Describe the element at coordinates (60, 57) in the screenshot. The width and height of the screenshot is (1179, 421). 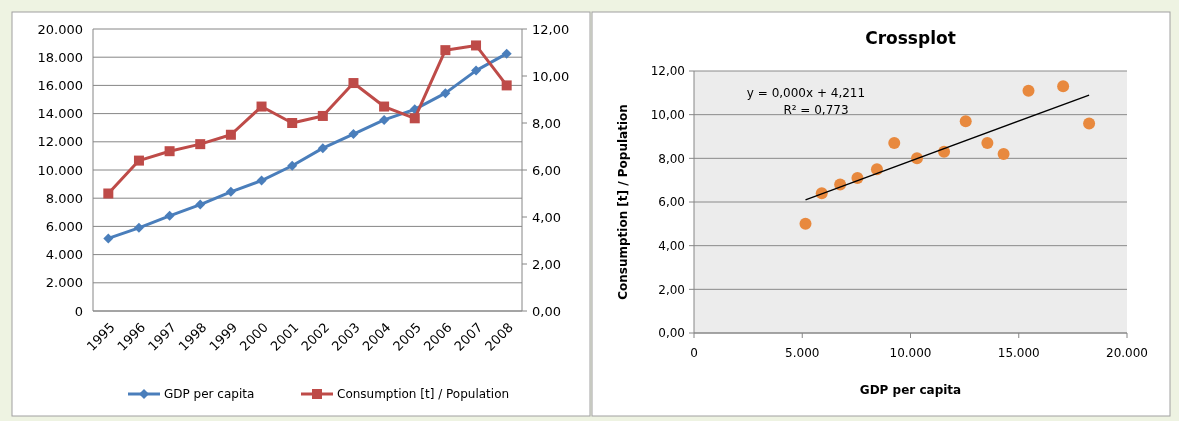
I see `y-tick-label: 18.000` at that location.